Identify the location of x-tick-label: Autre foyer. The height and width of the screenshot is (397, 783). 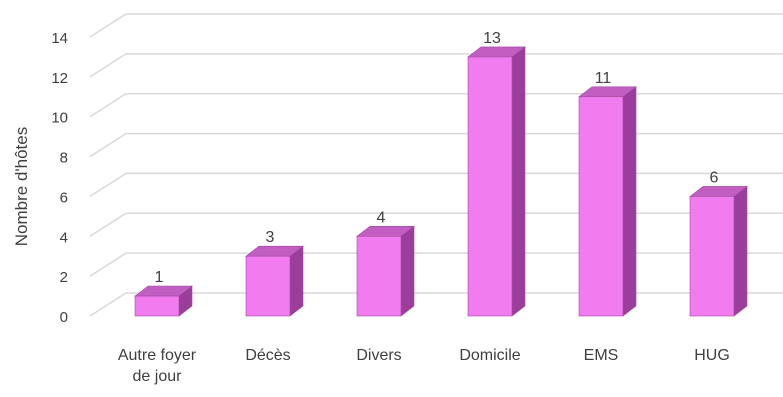
(157, 355).